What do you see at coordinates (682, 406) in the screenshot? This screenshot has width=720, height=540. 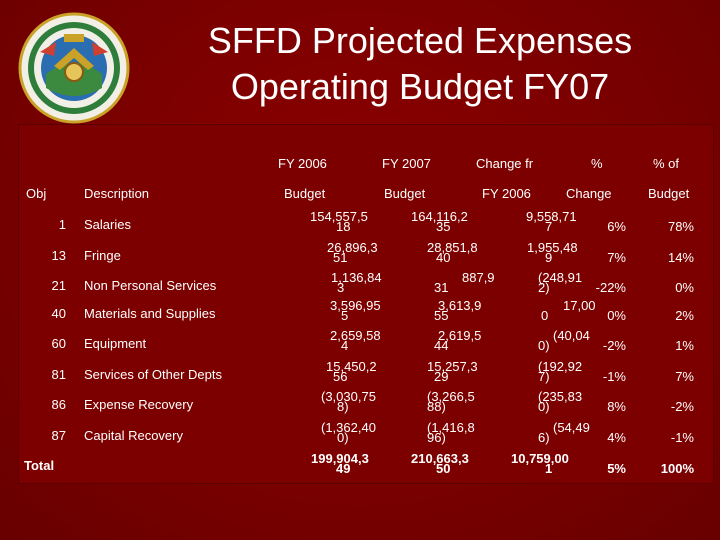 I see `row-percent-of-budget: -2%` at bounding box center [682, 406].